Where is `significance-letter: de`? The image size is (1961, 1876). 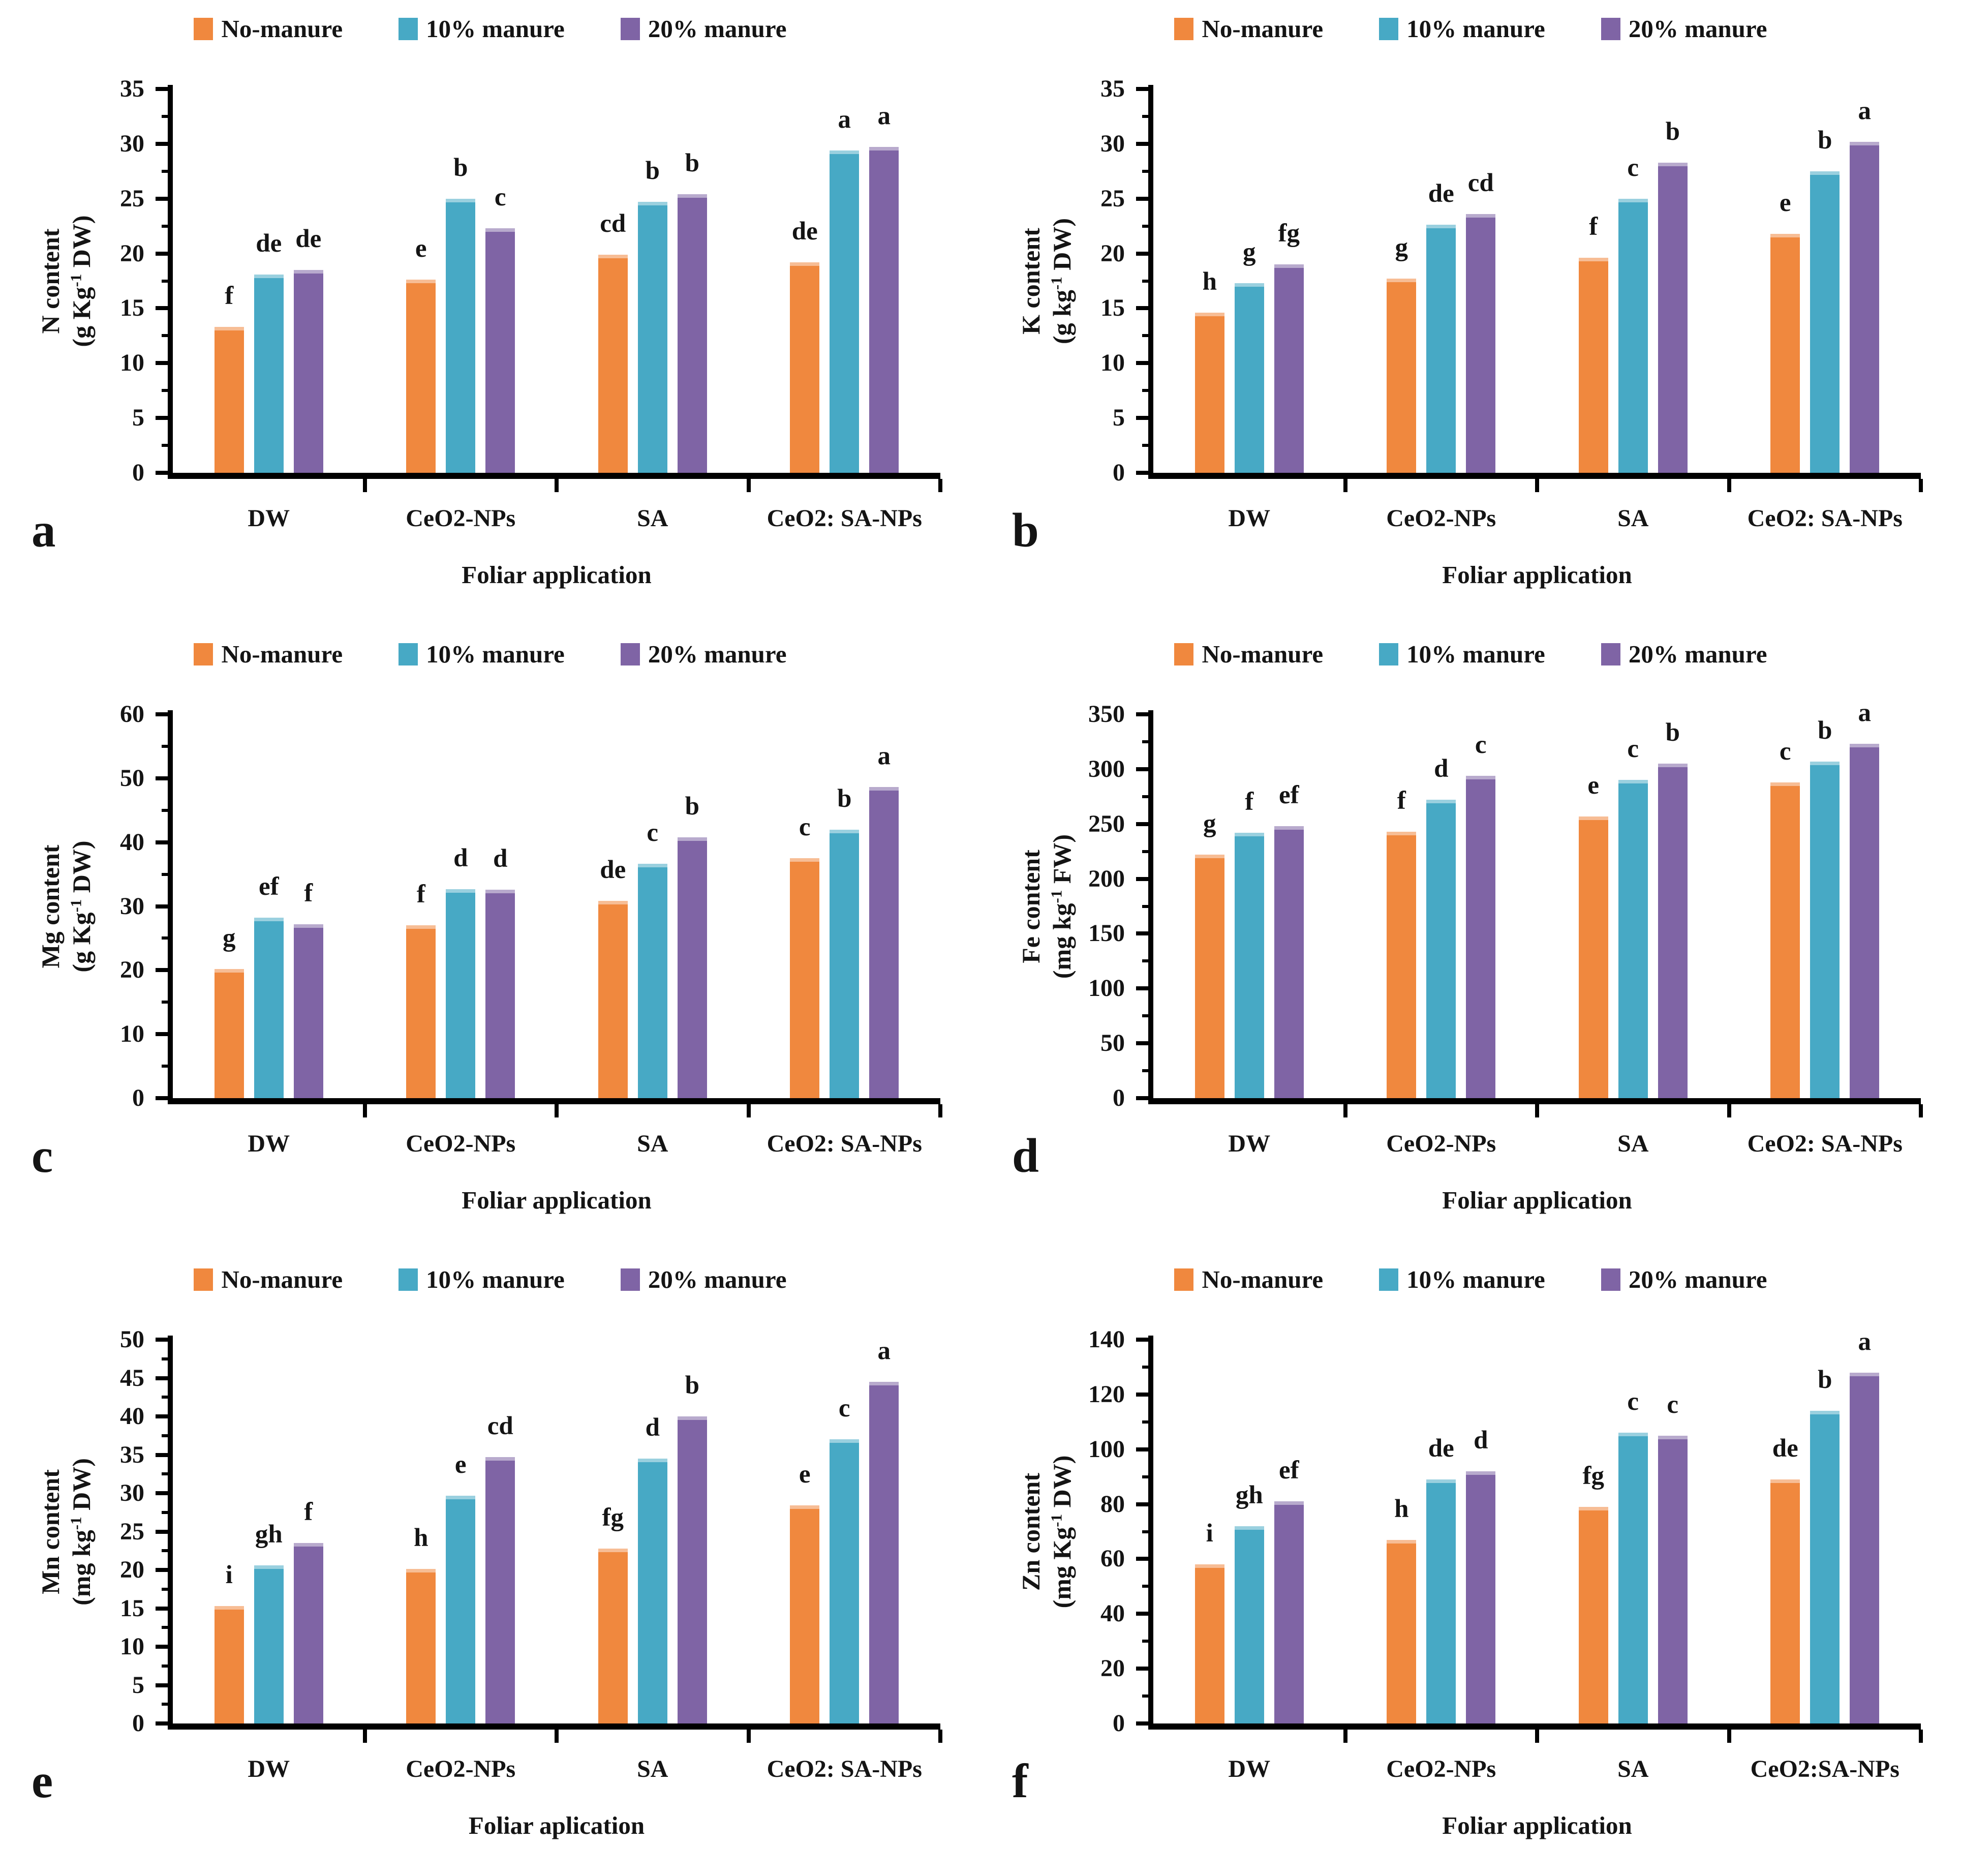
significance-letter: de is located at coordinates (613, 870).